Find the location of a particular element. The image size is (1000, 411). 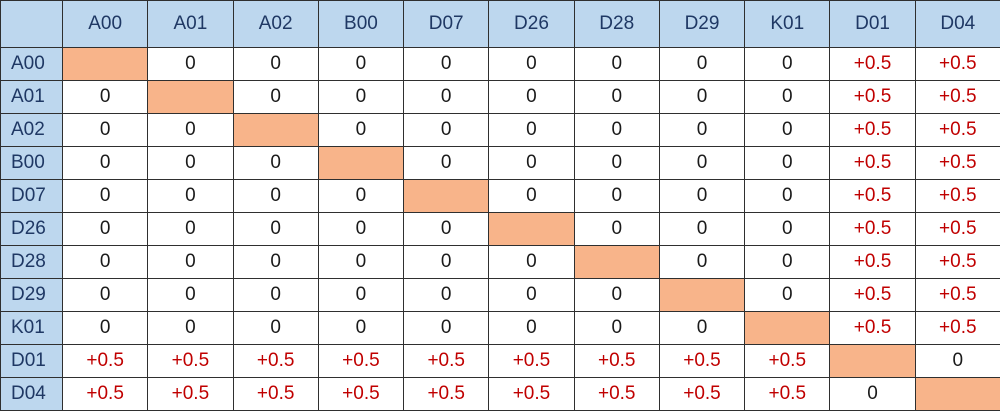

column-header: D01 is located at coordinates (872, 24).